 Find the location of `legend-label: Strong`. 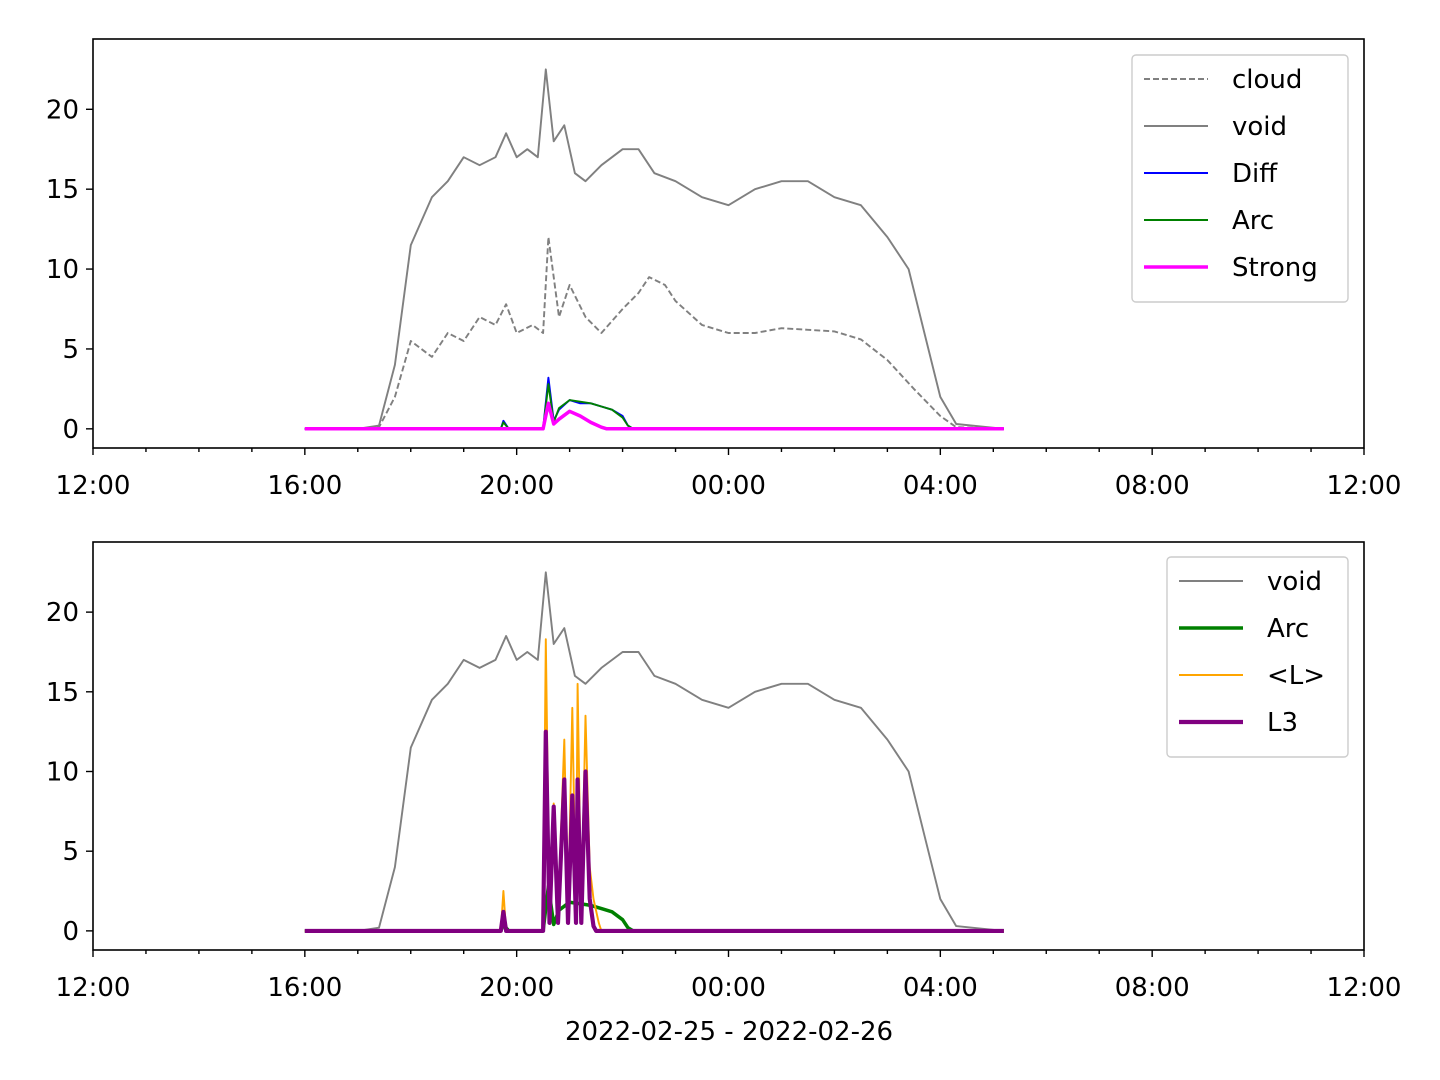

legend-label: Strong is located at coordinates (1275, 268).